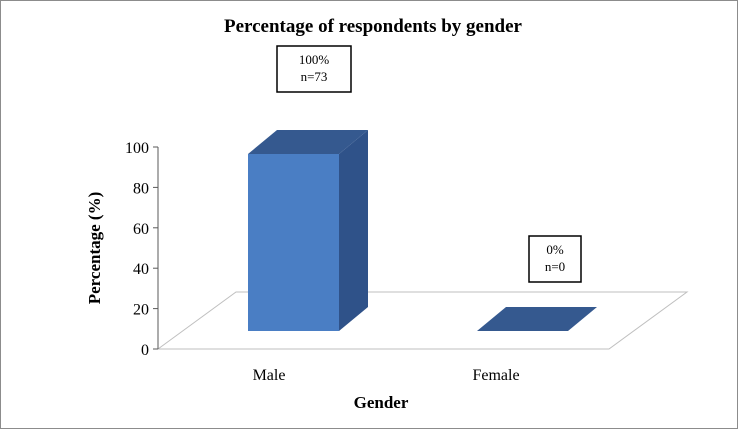  What do you see at coordinates (373, 26) in the screenshot?
I see `chart-title: Percentage of respondents by gender` at bounding box center [373, 26].